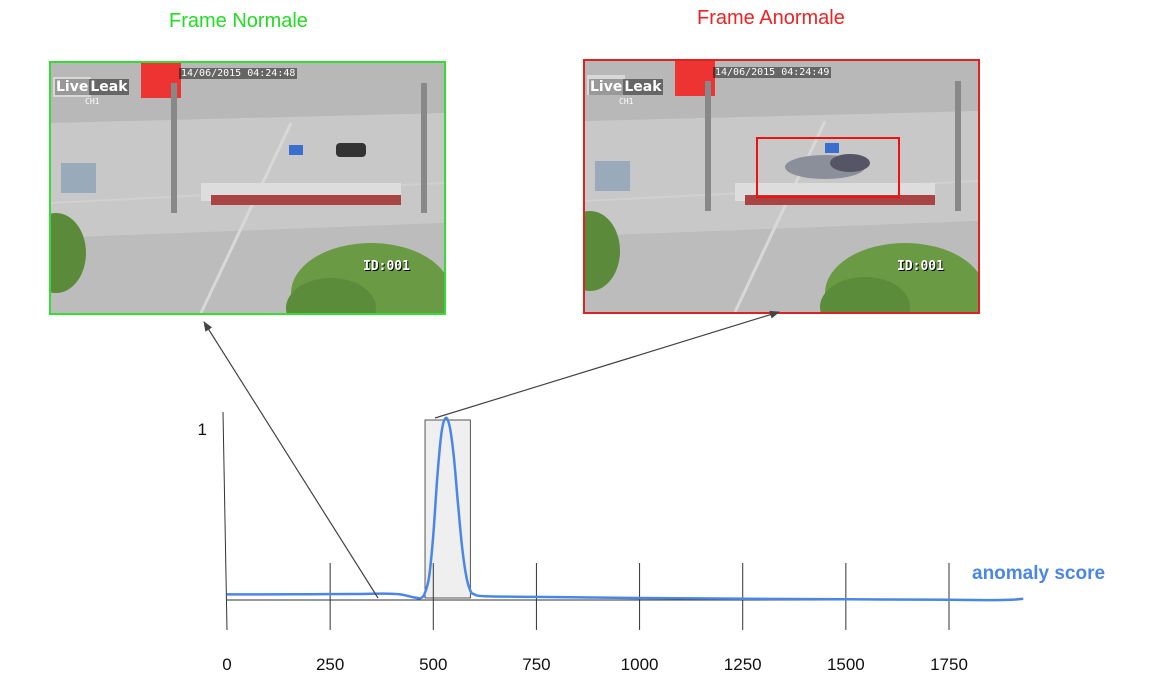 The image size is (1171, 690). What do you see at coordinates (238, 21) in the screenshot?
I see `normal-frame-title: Frame Normale` at bounding box center [238, 21].